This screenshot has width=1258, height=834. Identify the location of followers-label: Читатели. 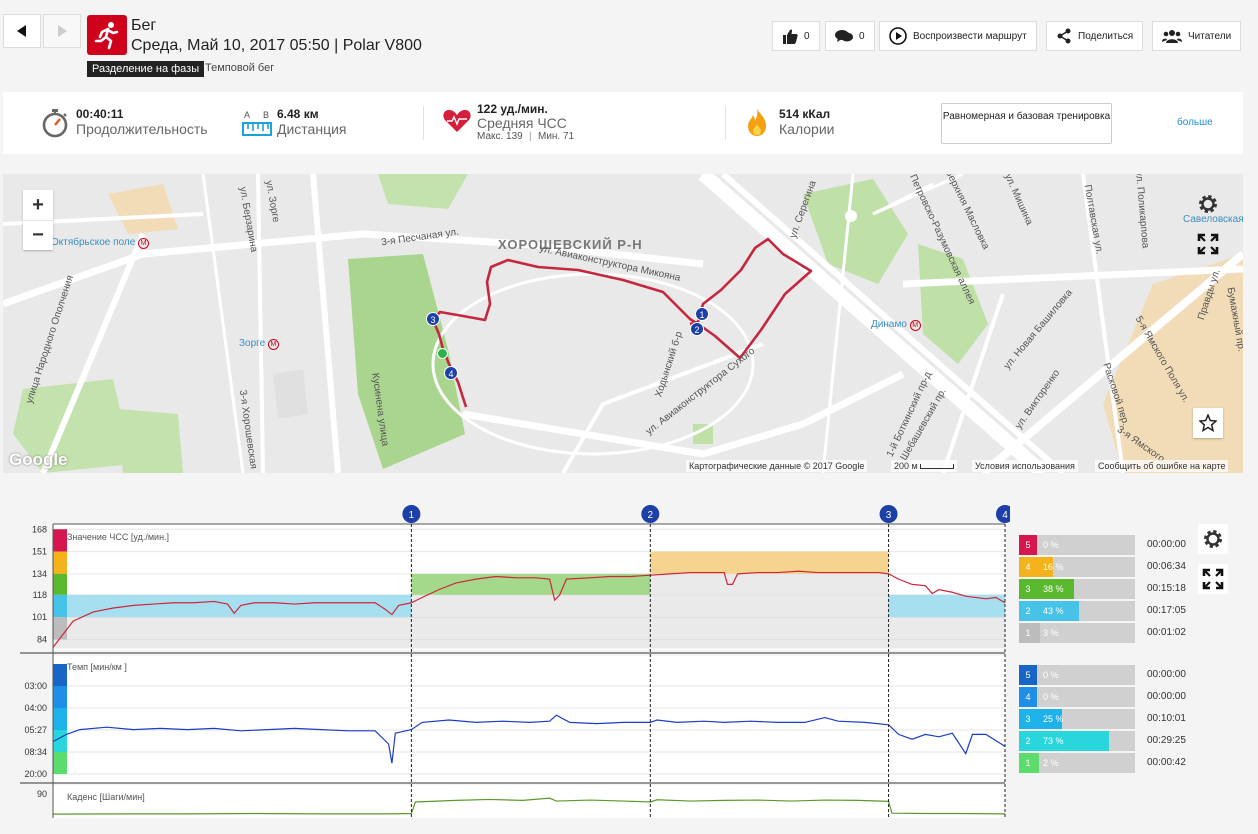
(1210, 36).